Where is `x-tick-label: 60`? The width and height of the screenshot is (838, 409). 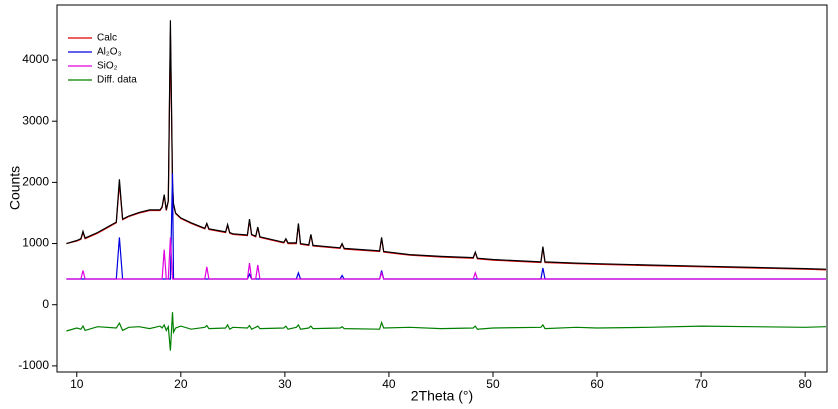 x-tick-label: 60 is located at coordinates (597, 384).